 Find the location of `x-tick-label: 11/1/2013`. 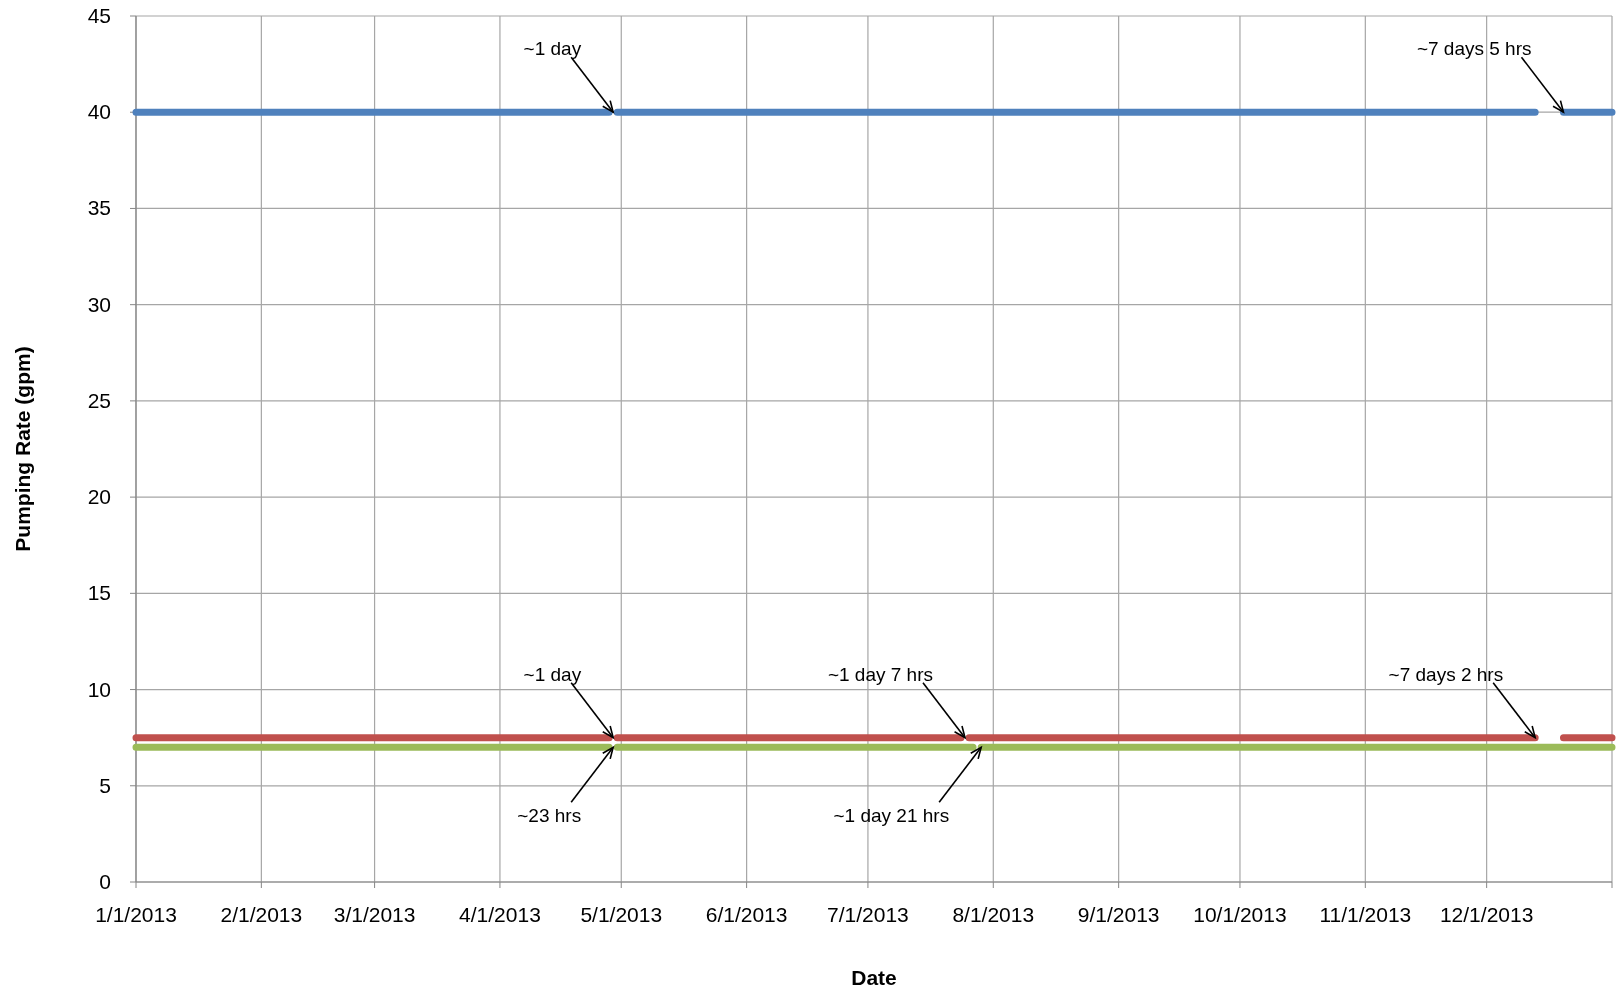

x-tick-label: 11/1/2013 is located at coordinates (1365, 914).